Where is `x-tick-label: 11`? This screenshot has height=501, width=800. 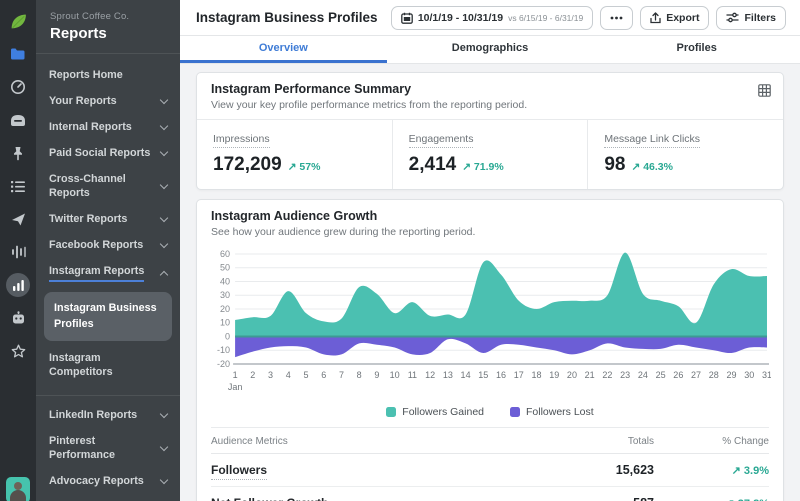 x-tick-label: 11 is located at coordinates (412, 375).